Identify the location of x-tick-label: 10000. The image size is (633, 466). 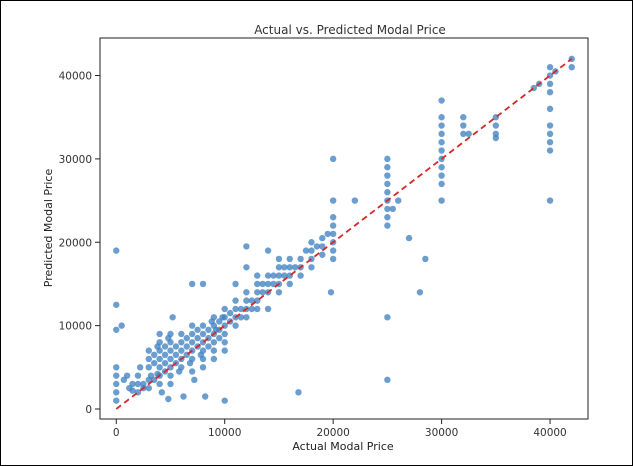
(224, 433).